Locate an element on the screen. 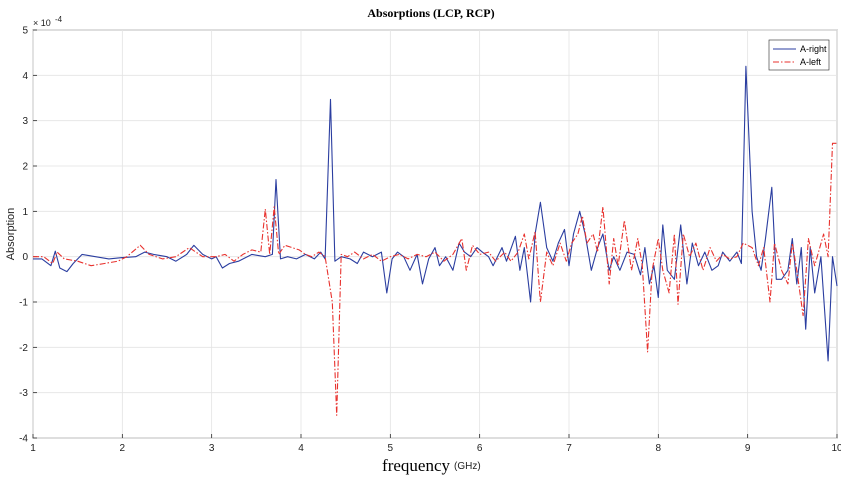 This screenshot has width=841, height=477. legend-box is located at coordinates (799, 55).